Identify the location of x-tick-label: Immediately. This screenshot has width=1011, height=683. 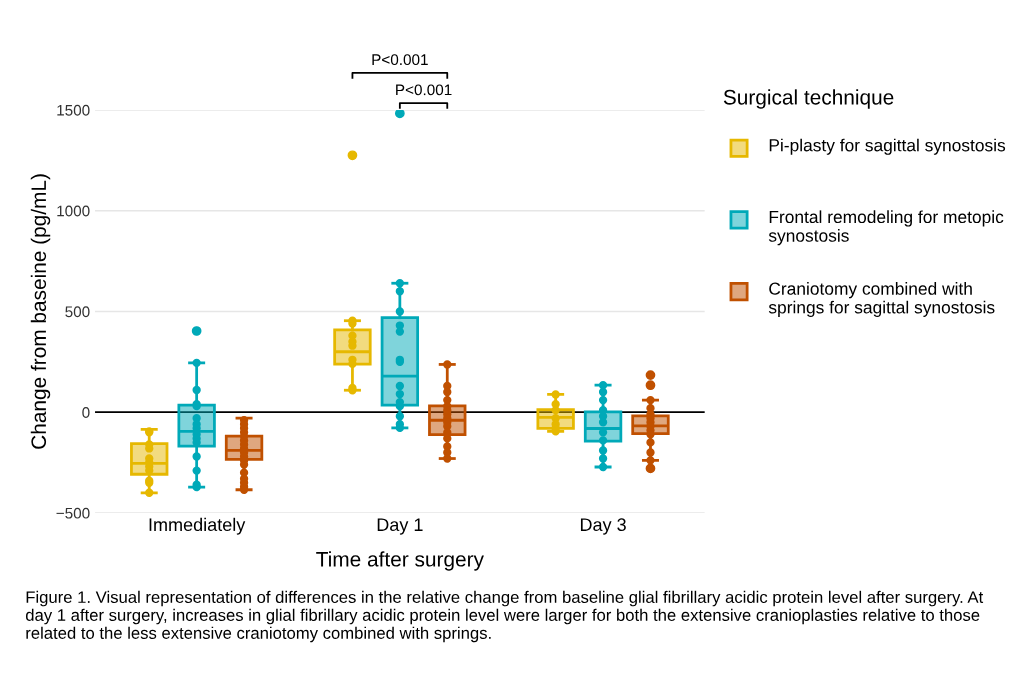
(197, 526).